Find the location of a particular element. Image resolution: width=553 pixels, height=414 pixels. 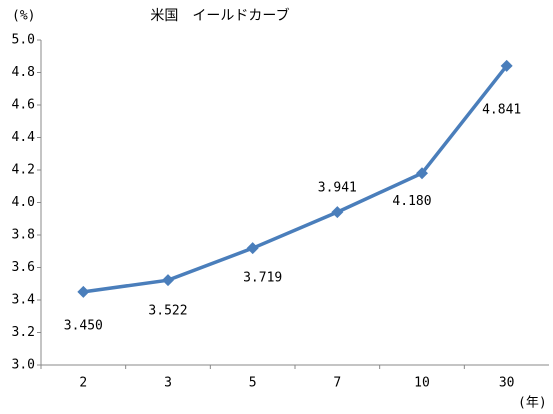

y-tick-label: 3.8 is located at coordinates (23, 235).